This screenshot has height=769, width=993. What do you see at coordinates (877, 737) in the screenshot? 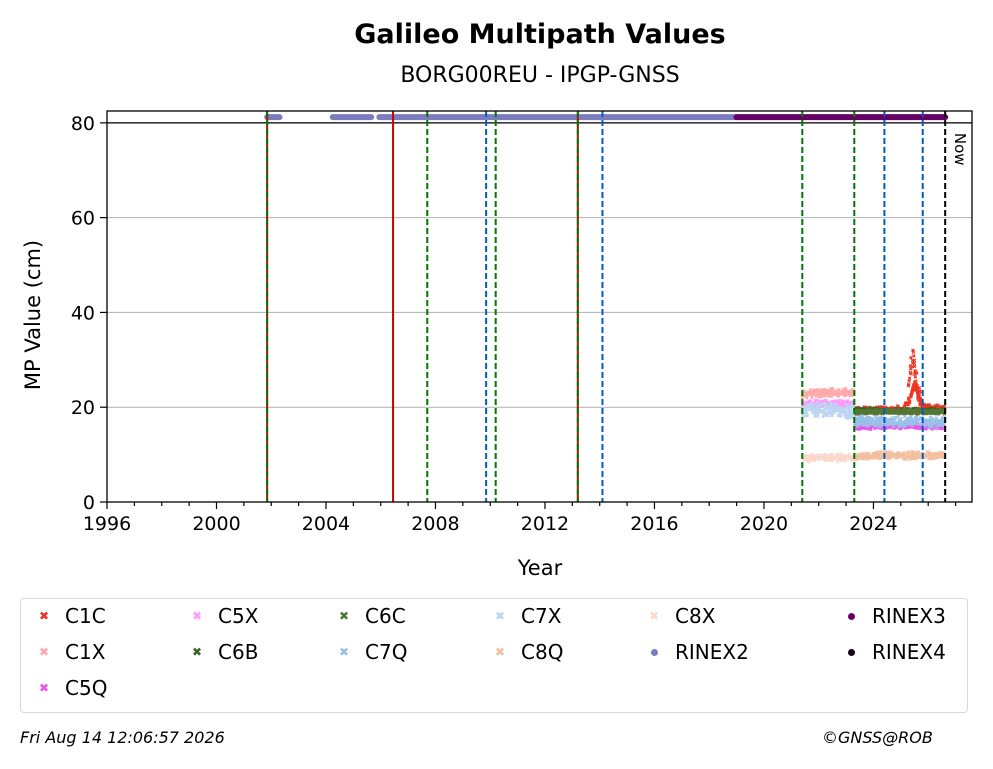
I see `footer-credit: ©GNSS@ROB` at bounding box center [877, 737].